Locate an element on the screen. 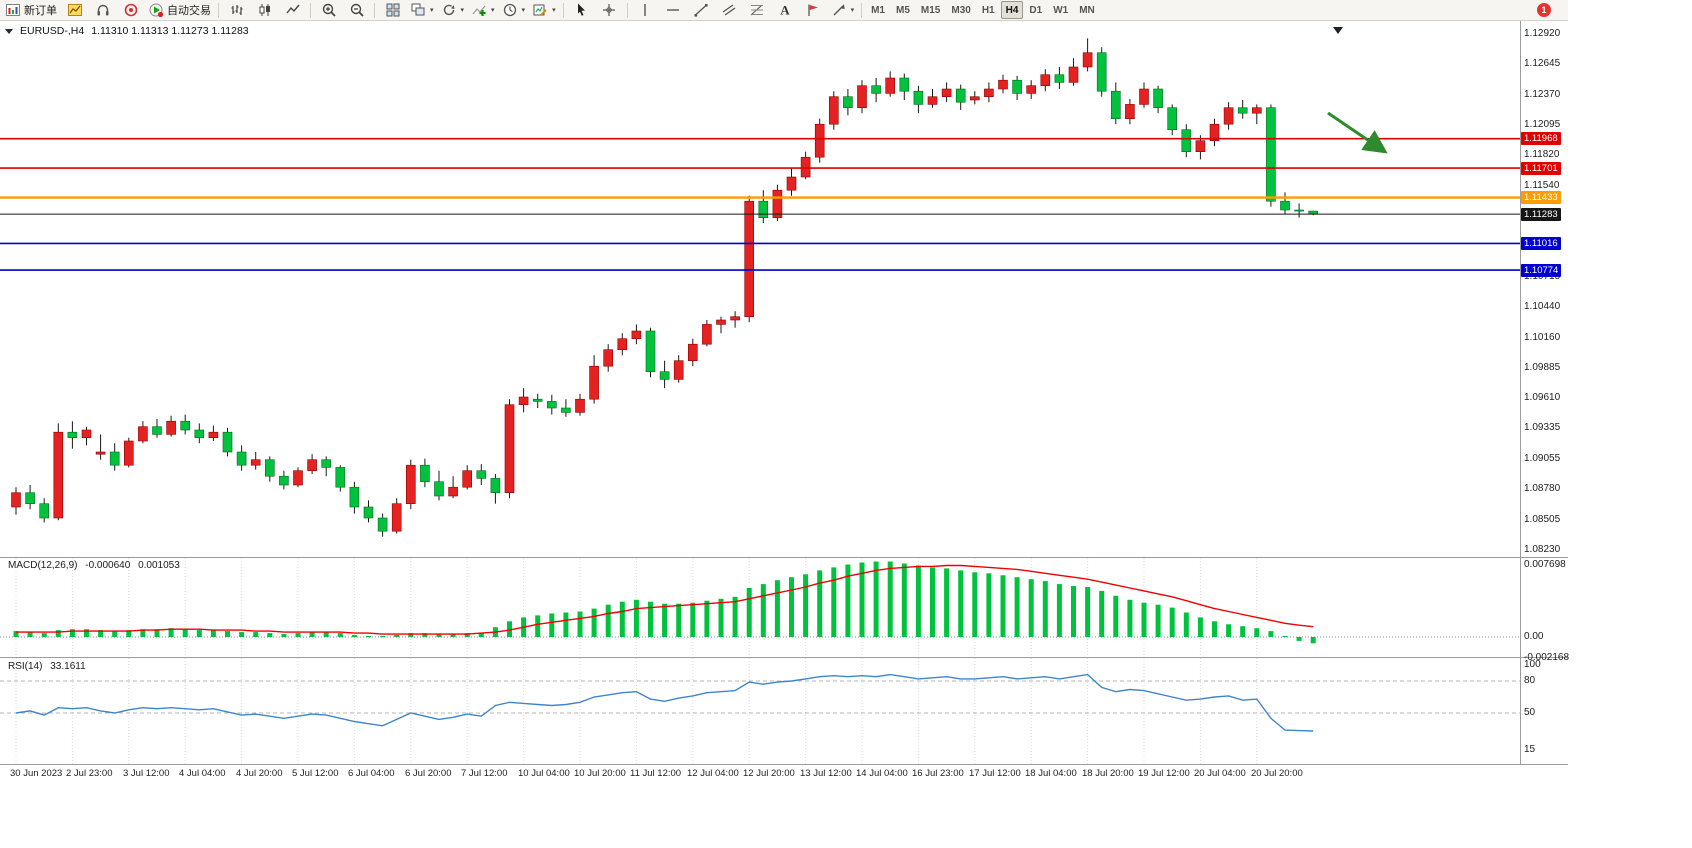 The height and width of the screenshot is (848, 1692). zoom-in-button is located at coordinates (328, 10).